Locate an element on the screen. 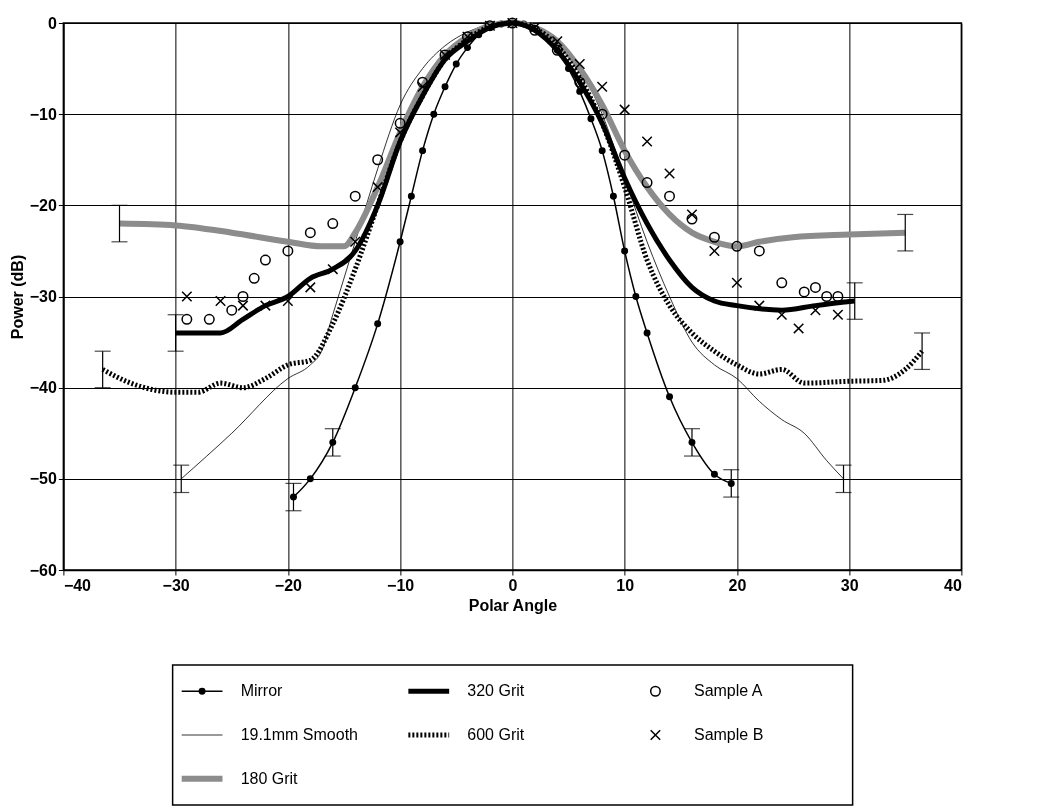 Image resolution: width=1039 pixels, height=808 pixels. x-axis-title: Polar Angle is located at coordinates (513, 605).